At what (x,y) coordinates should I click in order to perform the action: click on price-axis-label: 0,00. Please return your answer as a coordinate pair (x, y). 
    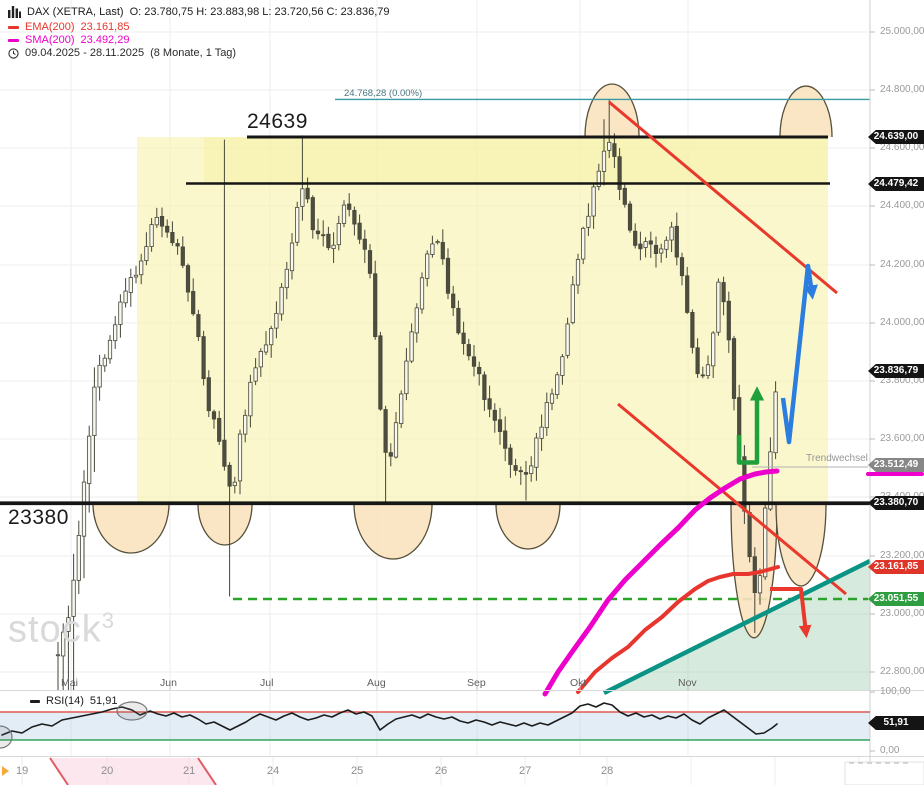
    Looking at the image, I should click on (890, 750).